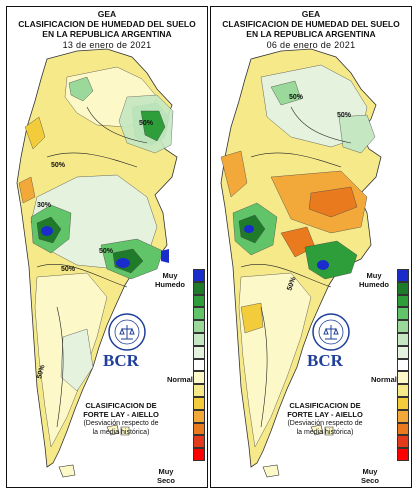  Describe the element at coordinates (286, 93) in the screenshot. I see `region-green-north` at that location.